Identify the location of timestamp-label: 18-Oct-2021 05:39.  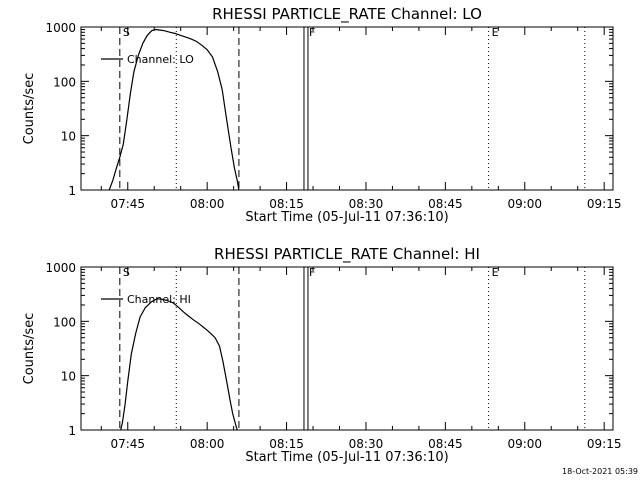
(600, 471).